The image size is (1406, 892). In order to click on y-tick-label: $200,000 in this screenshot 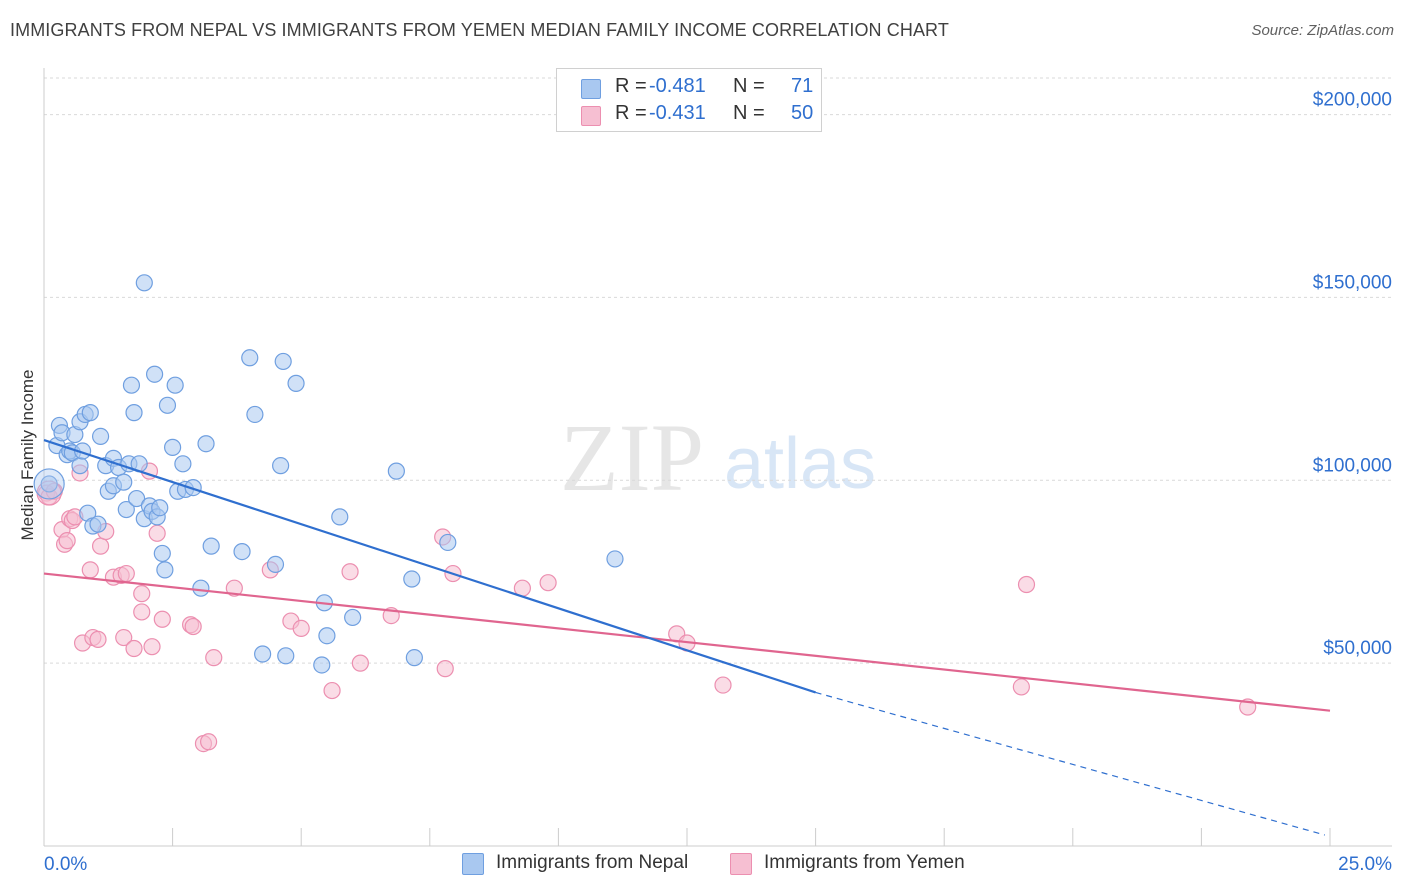, I will do `click(1352, 100)`.